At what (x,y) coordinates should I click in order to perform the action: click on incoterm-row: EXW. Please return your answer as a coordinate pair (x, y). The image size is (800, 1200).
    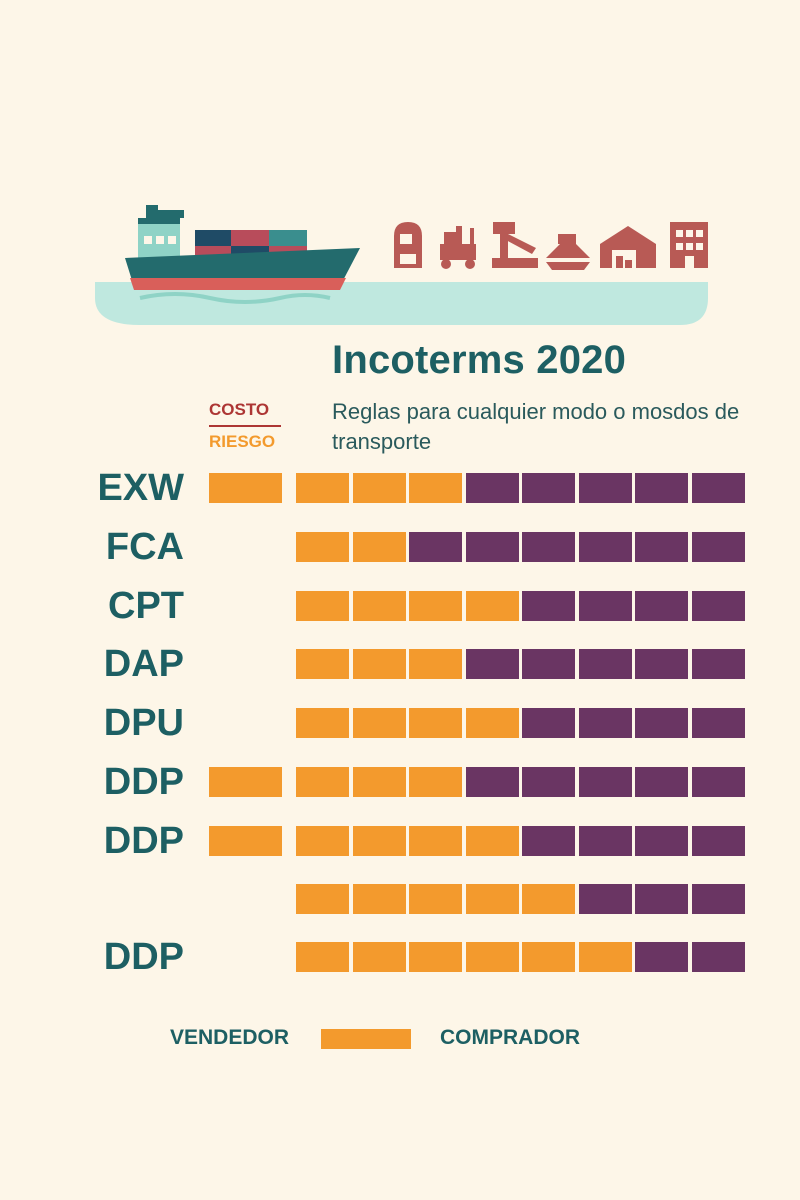
    Looking at the image, I should click on (400, 488).